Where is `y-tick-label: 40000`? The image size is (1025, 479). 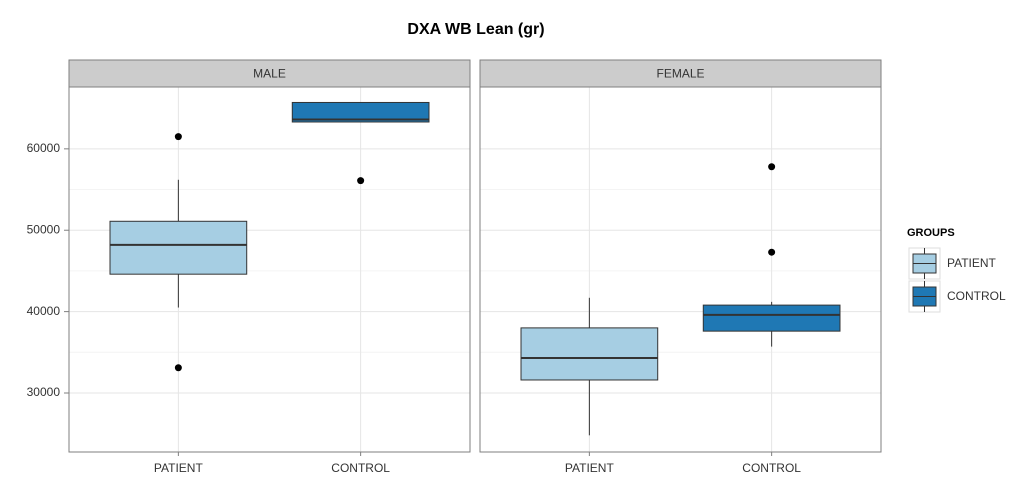 y-tick-label: 40000 is located at coordinates (44, 311).